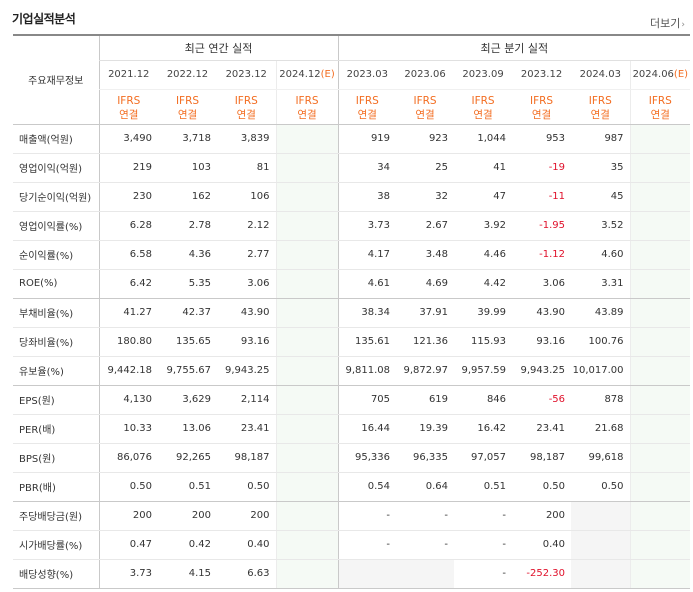 This screenshot has height=592, width=693. What do you see at coordinates (56, 458) in the screenshot?
I see `row-label: BPS(원)` at bounding box center [56, 458].